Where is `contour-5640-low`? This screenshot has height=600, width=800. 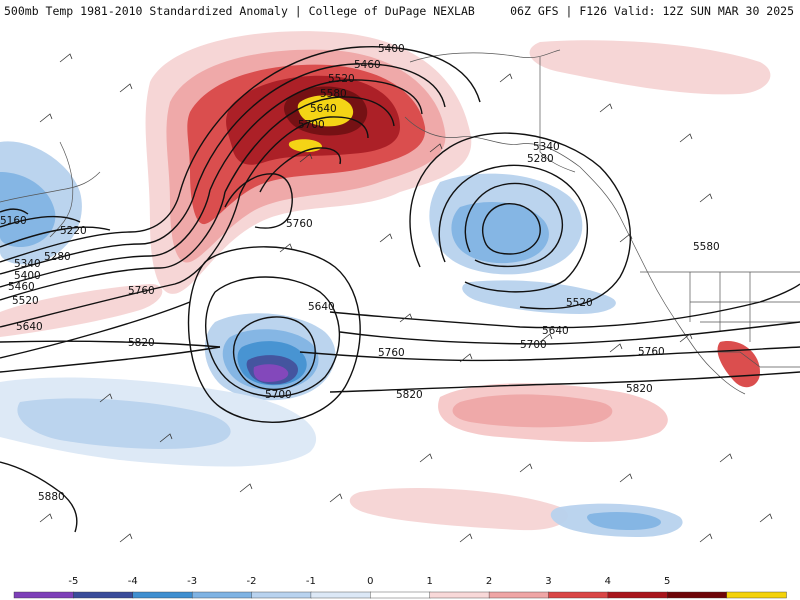 contour-5640-low is located at coordinates (272, 337).